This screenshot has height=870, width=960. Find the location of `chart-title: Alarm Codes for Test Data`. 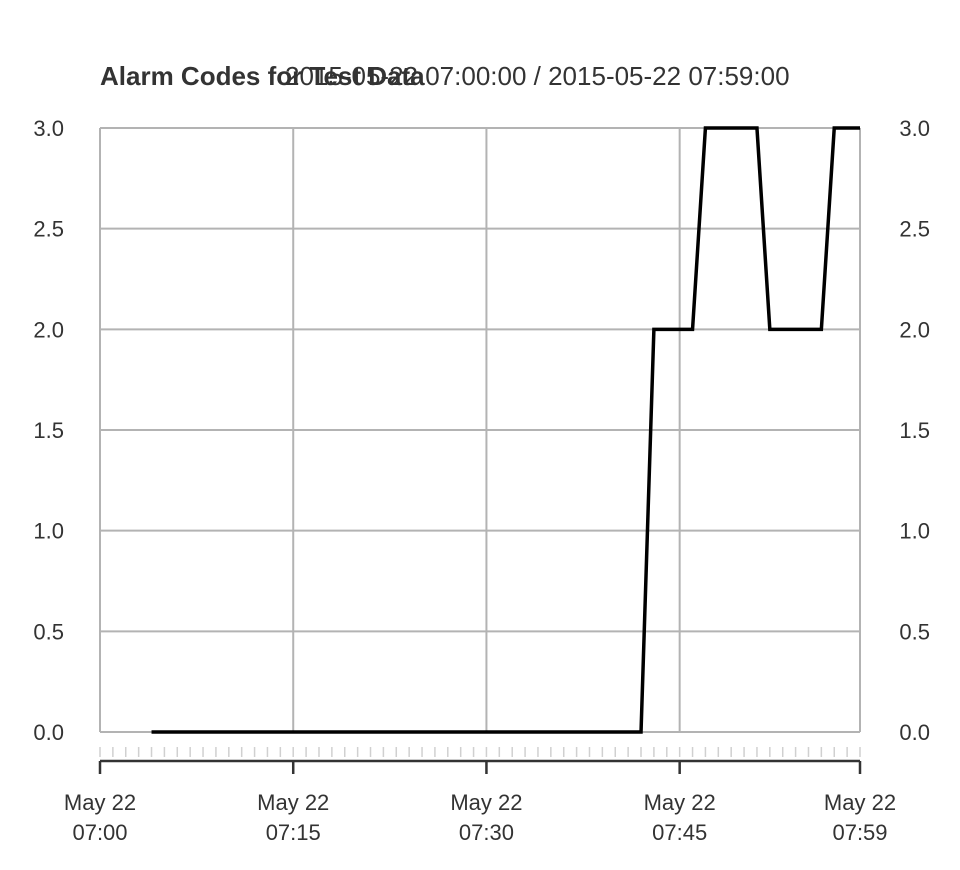

chart-title: Alarm Codes for Test Data is located at coordinates (262, 76).